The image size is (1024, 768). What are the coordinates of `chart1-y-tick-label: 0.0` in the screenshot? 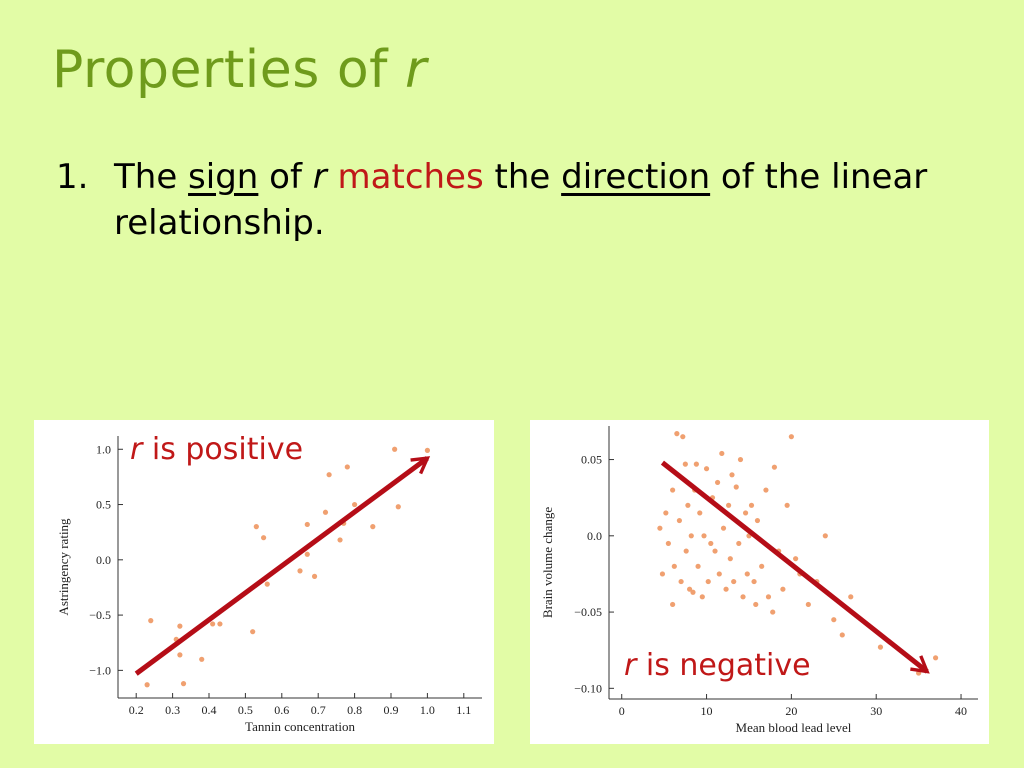 It's located at (594, 536).